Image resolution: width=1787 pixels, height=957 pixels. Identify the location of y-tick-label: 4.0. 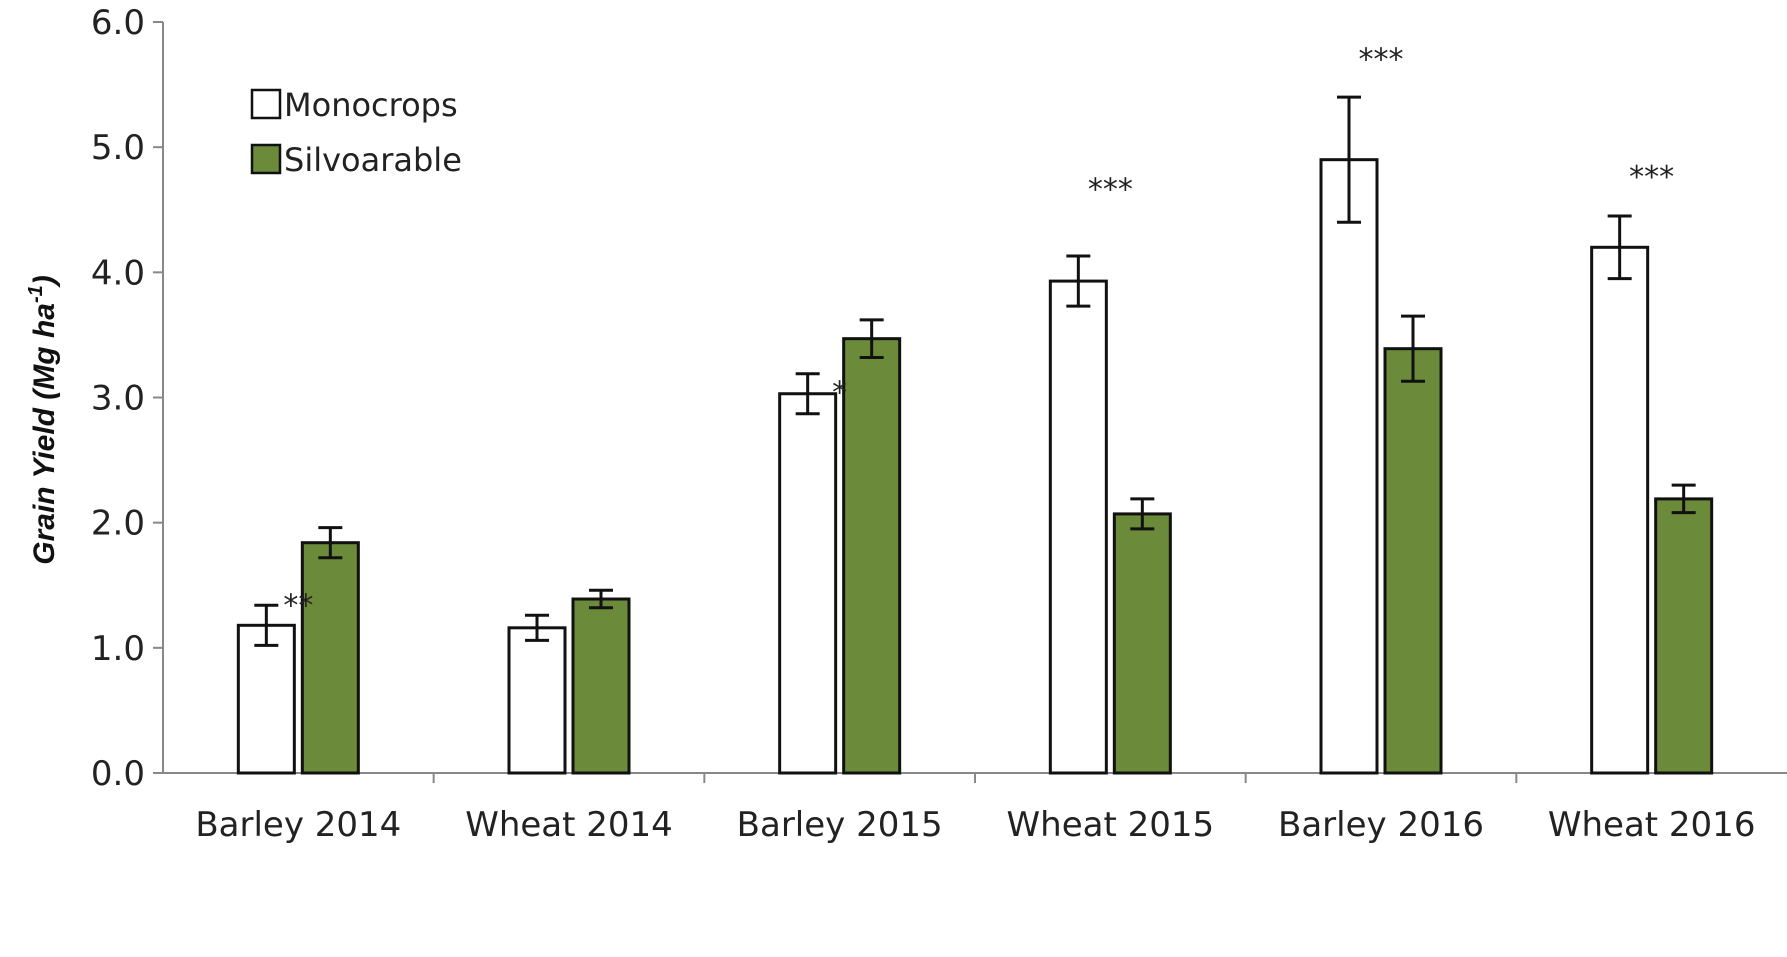
(118, 273).